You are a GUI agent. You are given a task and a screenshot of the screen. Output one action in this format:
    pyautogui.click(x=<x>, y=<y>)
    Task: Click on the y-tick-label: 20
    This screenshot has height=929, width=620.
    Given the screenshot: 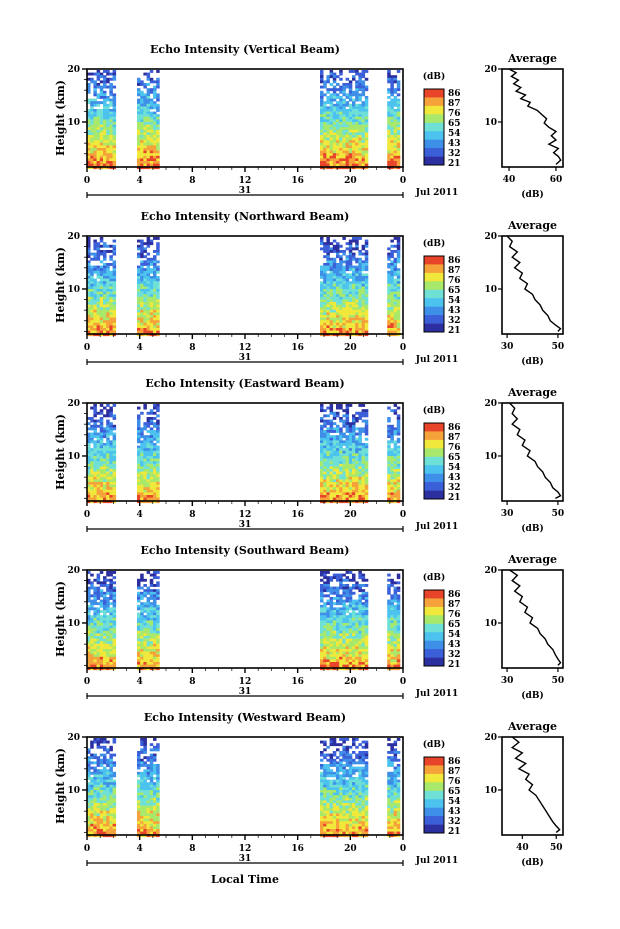 What is the action you would take?
    pyautogui.click(x=73, y=571)
    